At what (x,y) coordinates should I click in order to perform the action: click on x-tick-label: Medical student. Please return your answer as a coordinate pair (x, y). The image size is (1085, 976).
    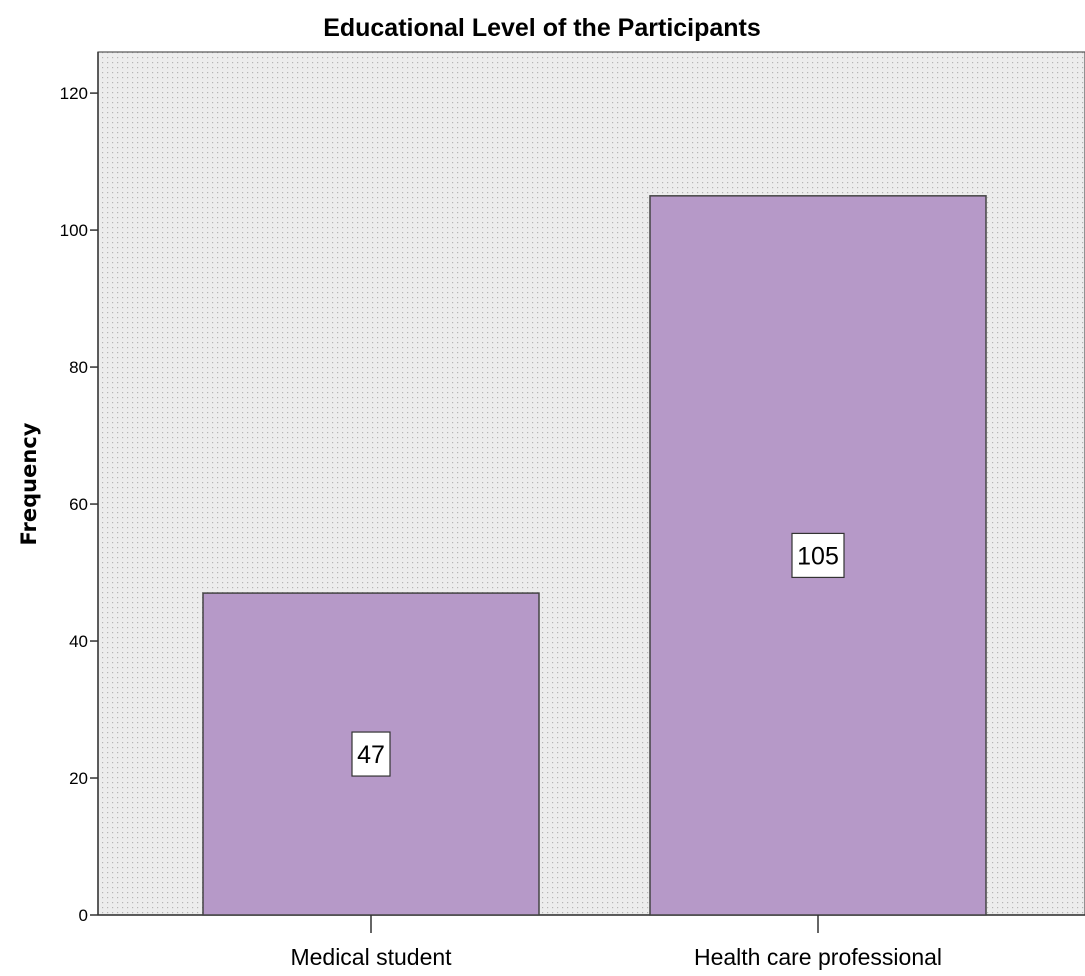
    Looking at the image, I should click on (371, 957).